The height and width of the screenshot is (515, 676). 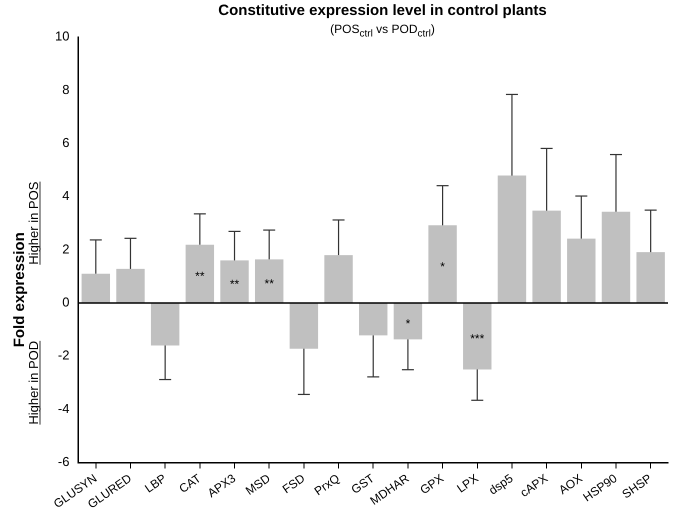 What do you see at coordinates (66, 248) in the screenshot?
I see `y-tick-label: 2` at bounding box center [66, 248].